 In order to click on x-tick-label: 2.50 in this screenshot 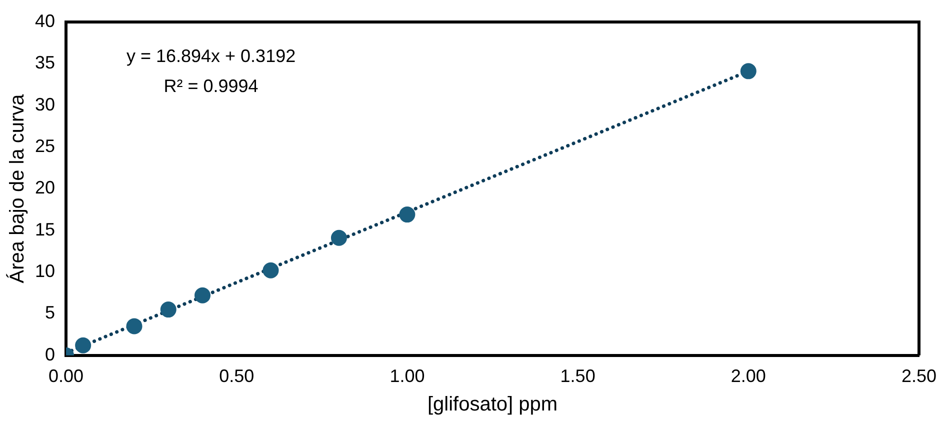, I will do `click(919, 376)`.